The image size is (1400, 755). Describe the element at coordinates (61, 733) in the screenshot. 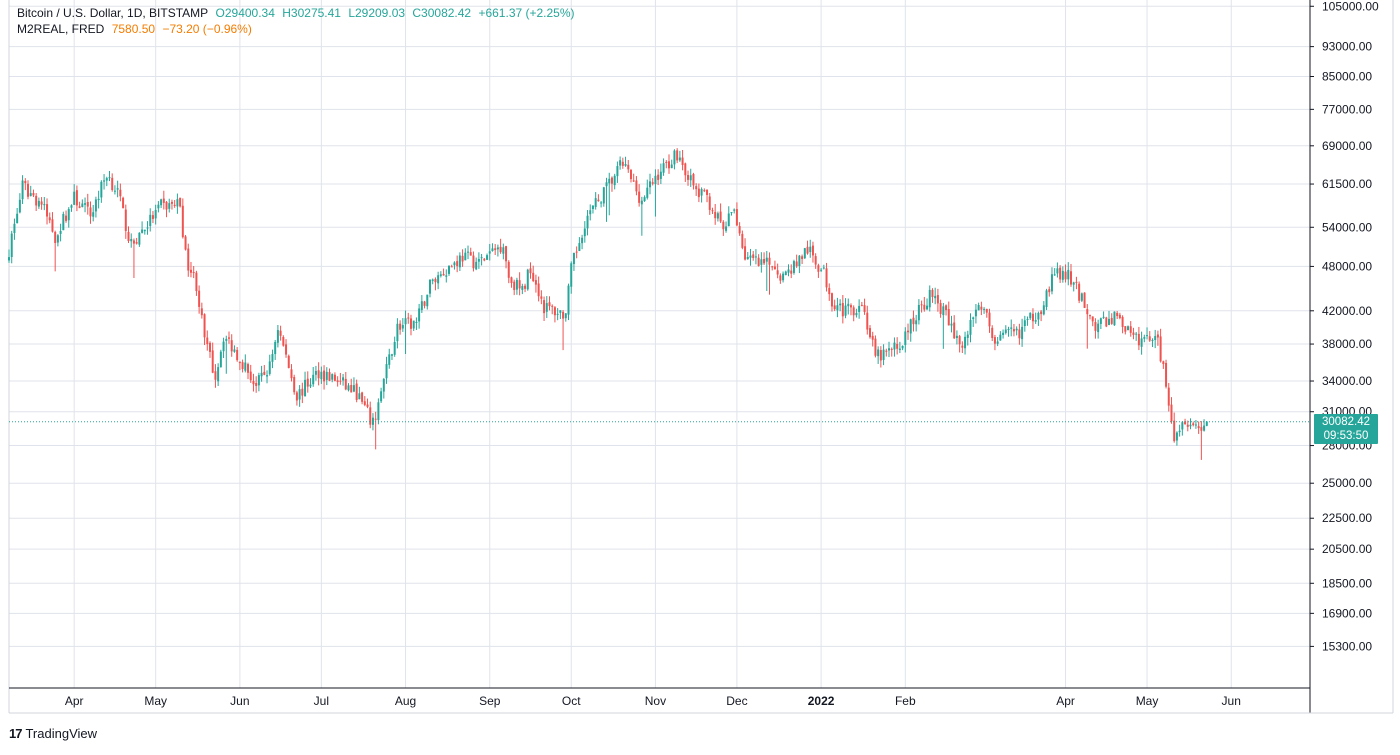

I see `tradingview-name: TradingView` at that location.